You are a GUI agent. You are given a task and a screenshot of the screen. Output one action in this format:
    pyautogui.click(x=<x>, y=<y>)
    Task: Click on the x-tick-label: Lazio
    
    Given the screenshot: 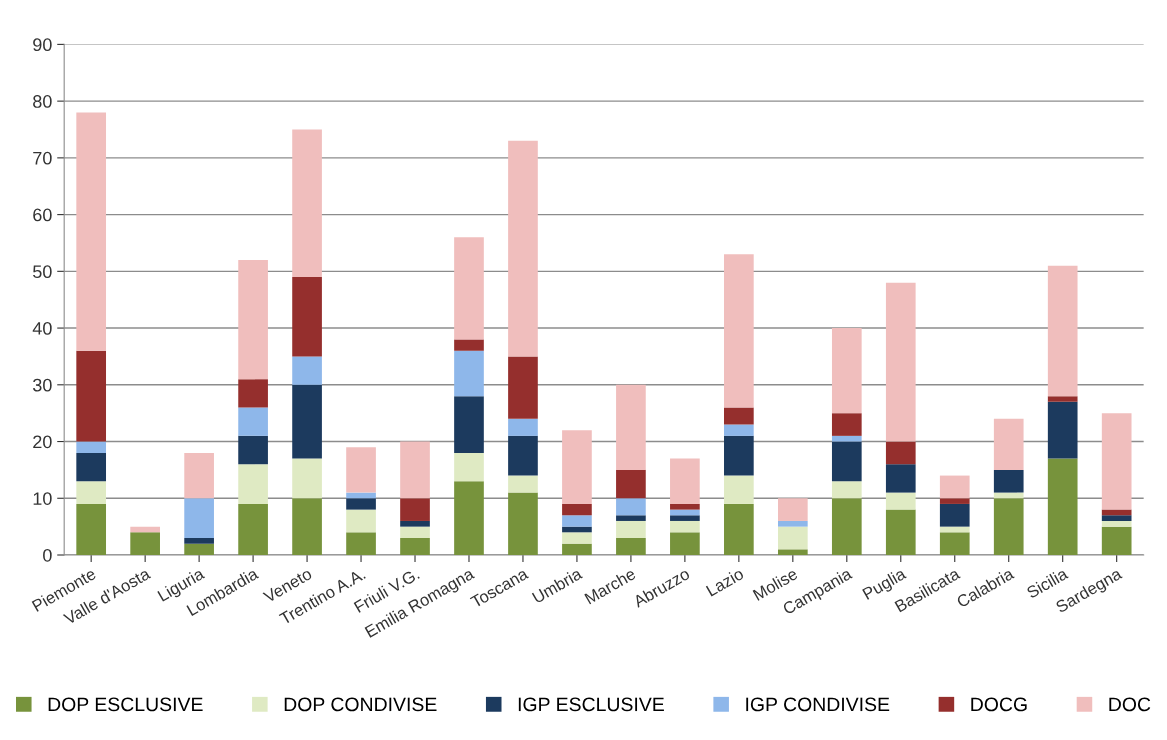 What is the action you would take?
    pyautogui.click(x=725, y=582)
    